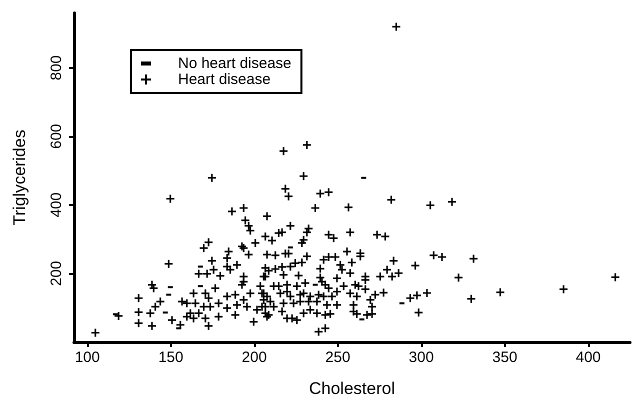 This screenshot has width=633, height=402. Describe the element at coordinates (505, 357) in the screenshot. I see `x-tick-label: 350` at that location.